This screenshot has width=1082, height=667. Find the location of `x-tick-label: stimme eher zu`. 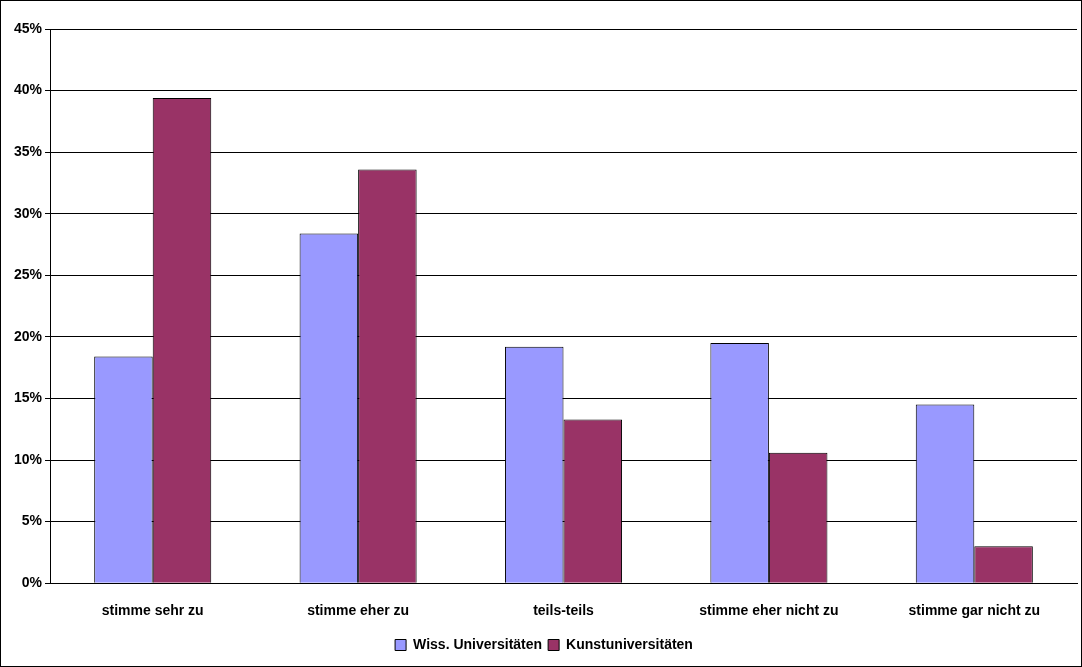

x-tick-label: stimme eher zu is located at coordinates (358, 610).